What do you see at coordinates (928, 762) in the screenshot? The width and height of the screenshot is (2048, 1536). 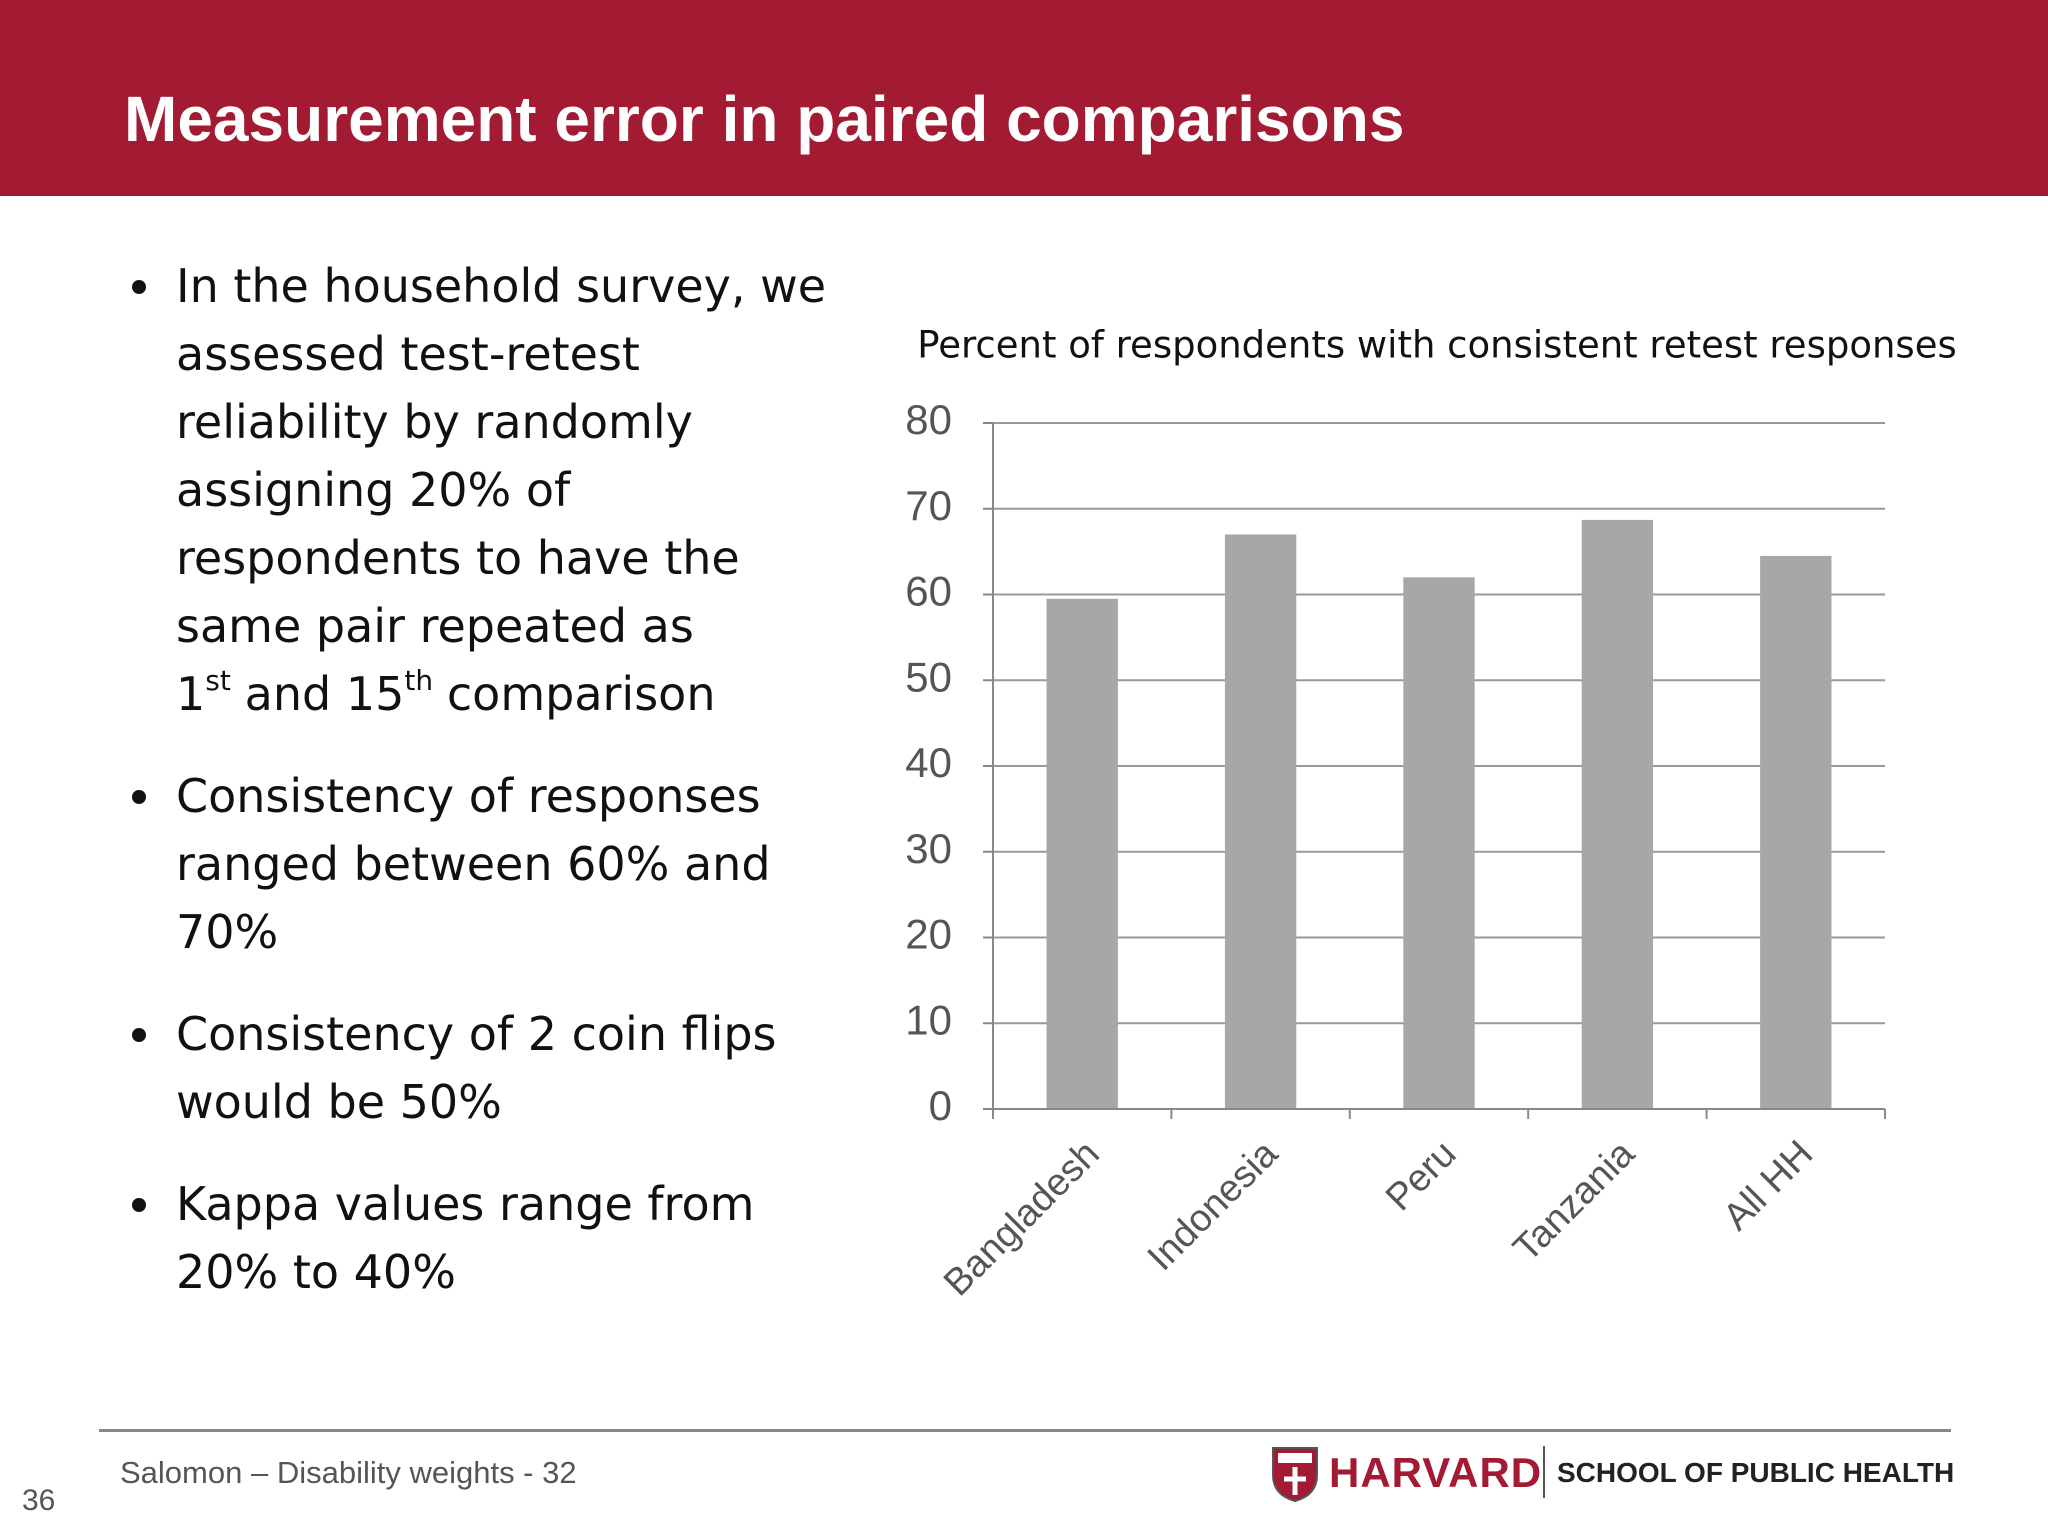 I see `y-tick-label: 40` at bounding box center [928, 762].